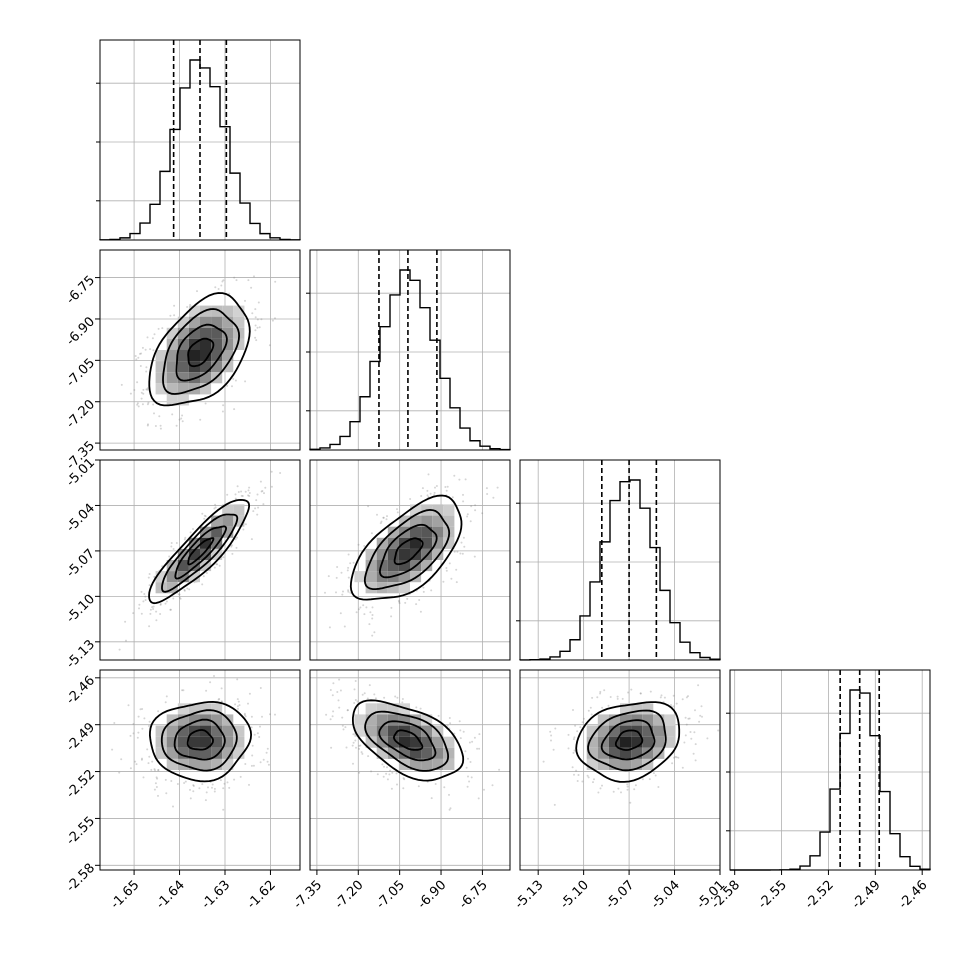 This screenshot has height=970, width=970. What do you see at coordinates (913, 895) in the screenshot?
I see `x-tick-label: -2.46` at bounding box center [913, 895].